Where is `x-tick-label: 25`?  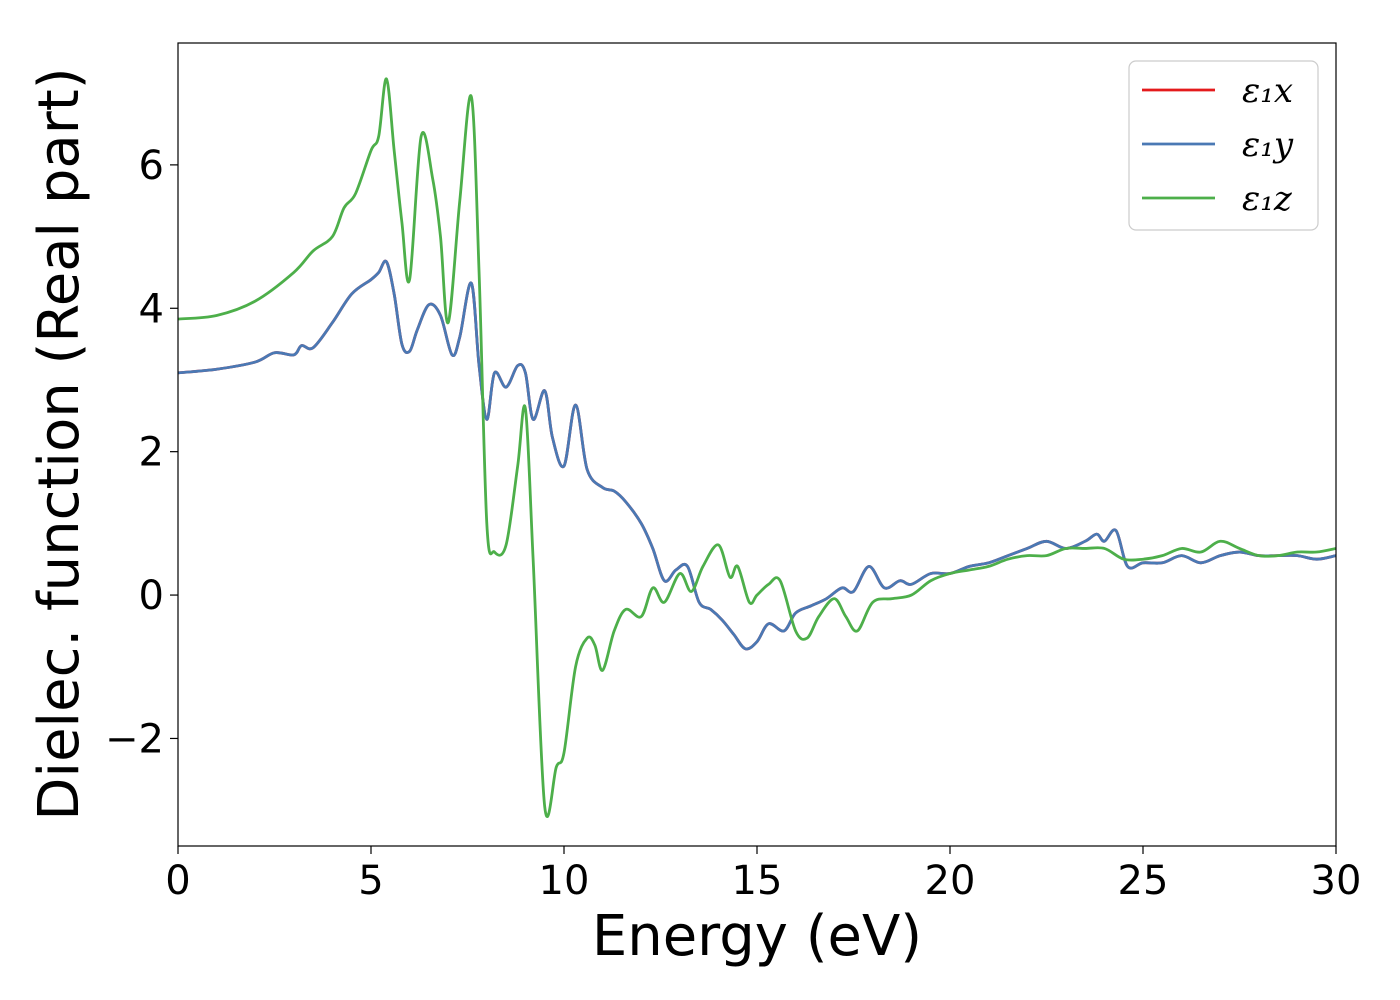 x-tick-label: 25 is located at coordinates (1143, 881).